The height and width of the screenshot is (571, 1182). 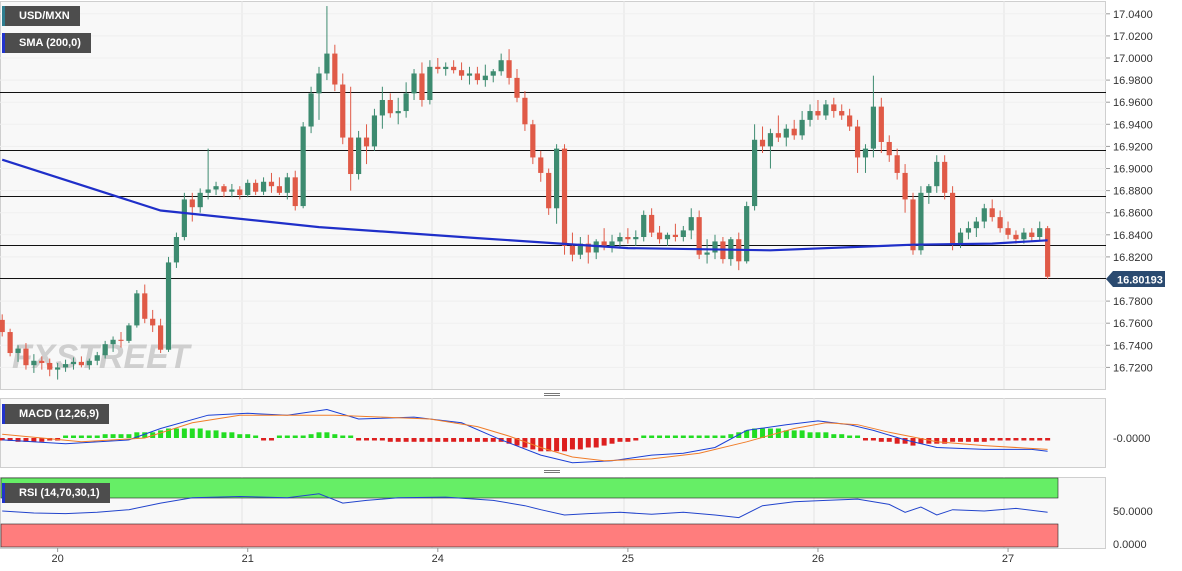 I want to click on price-axis-label: 16.8400, so click(x=1133, y=236).